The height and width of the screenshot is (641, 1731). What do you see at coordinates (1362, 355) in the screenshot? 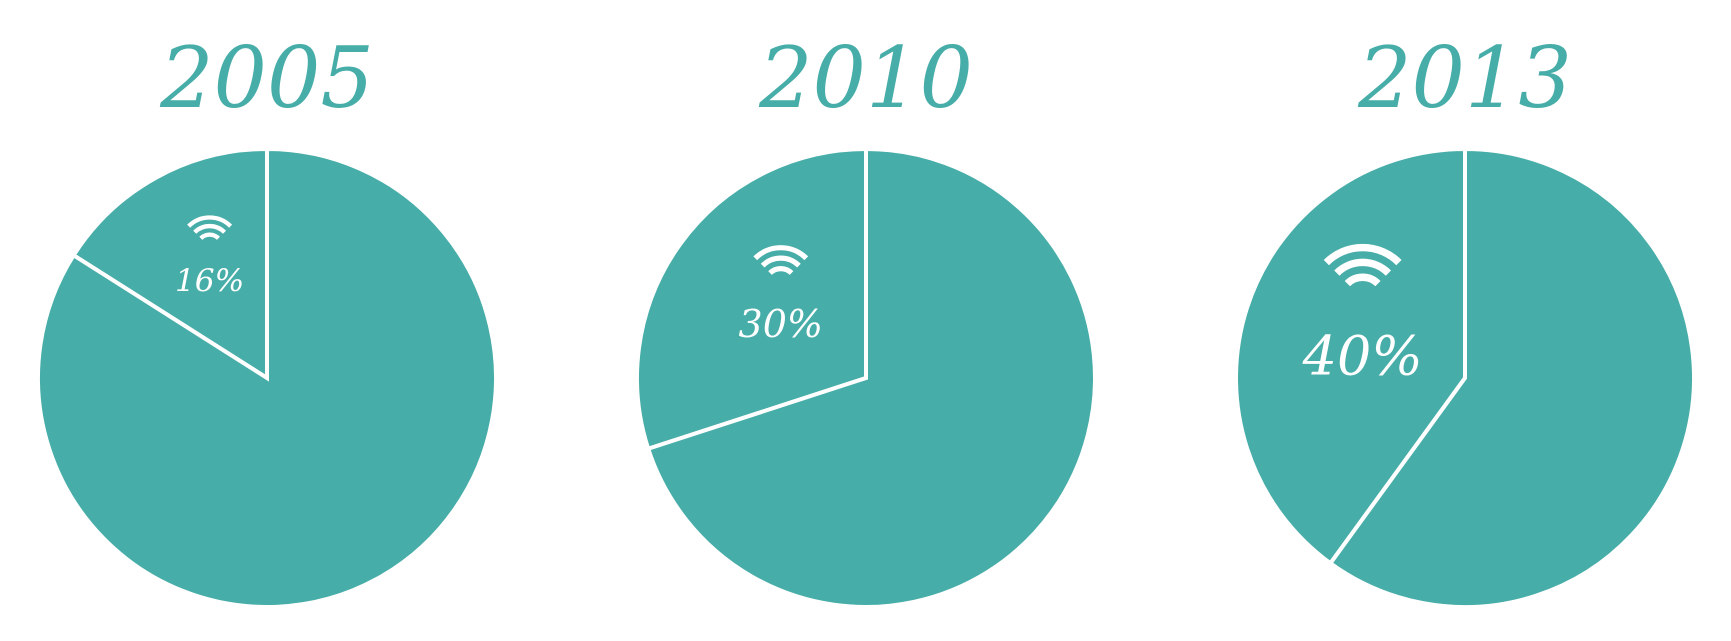
I see `slice-label: 40%` at bounding box center [1362, 355].